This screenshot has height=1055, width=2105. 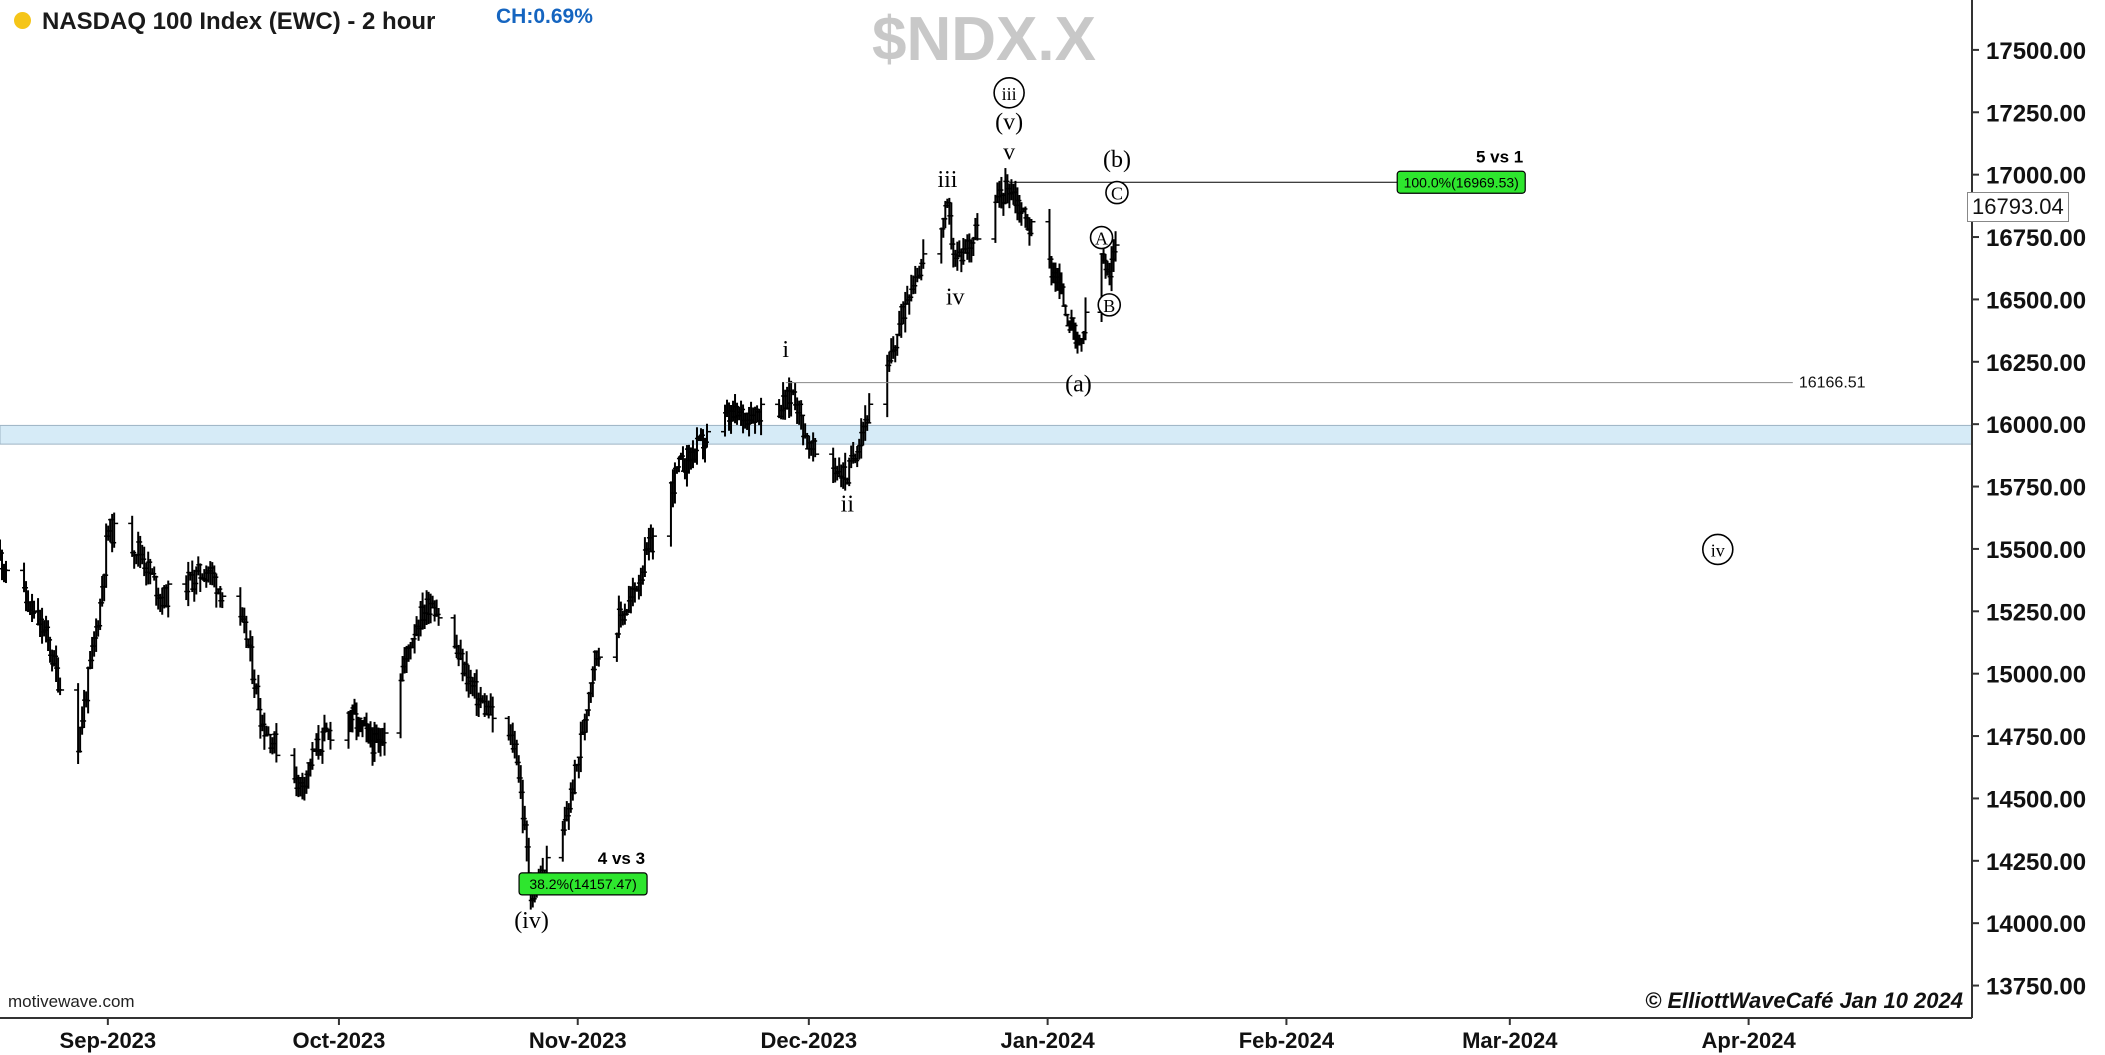 What do you see at coordinates (1510, 1040) in the screenshot?
I see `x-tick-label: Mar-2024` at bounding box center [1510, 1040].